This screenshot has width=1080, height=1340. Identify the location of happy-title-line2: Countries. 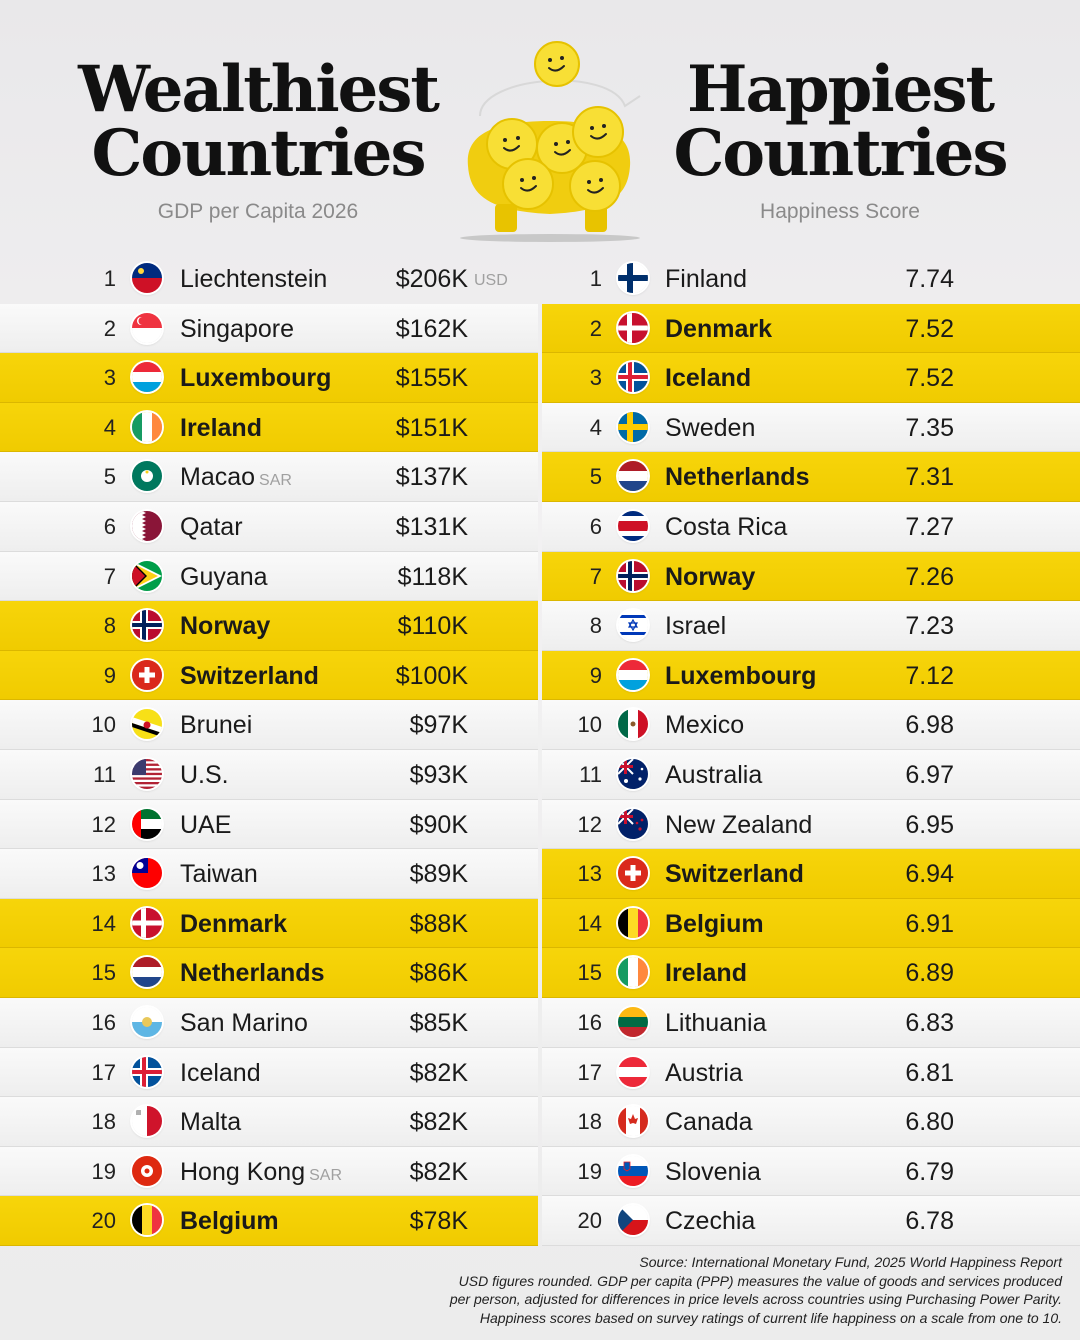
(840, 153).